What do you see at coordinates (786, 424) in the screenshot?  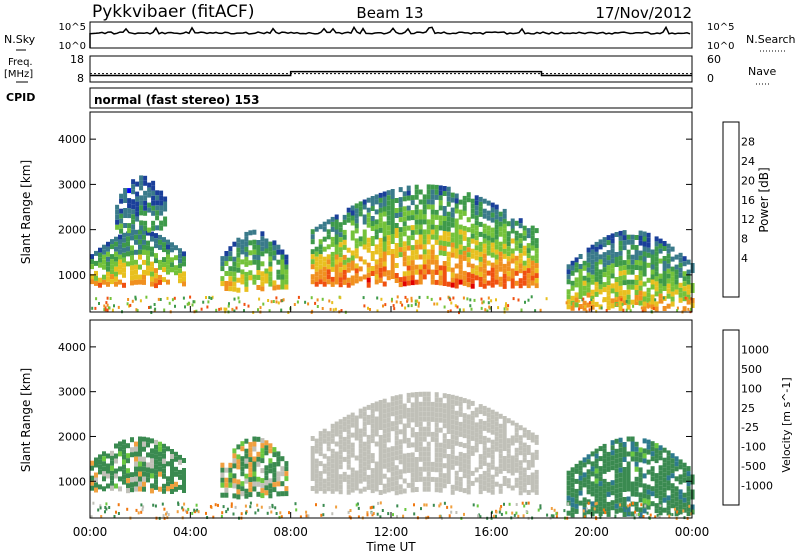 I see `velocity-colorbar-label: Velocity [m s^-1]` at bounding box center [786, 424].